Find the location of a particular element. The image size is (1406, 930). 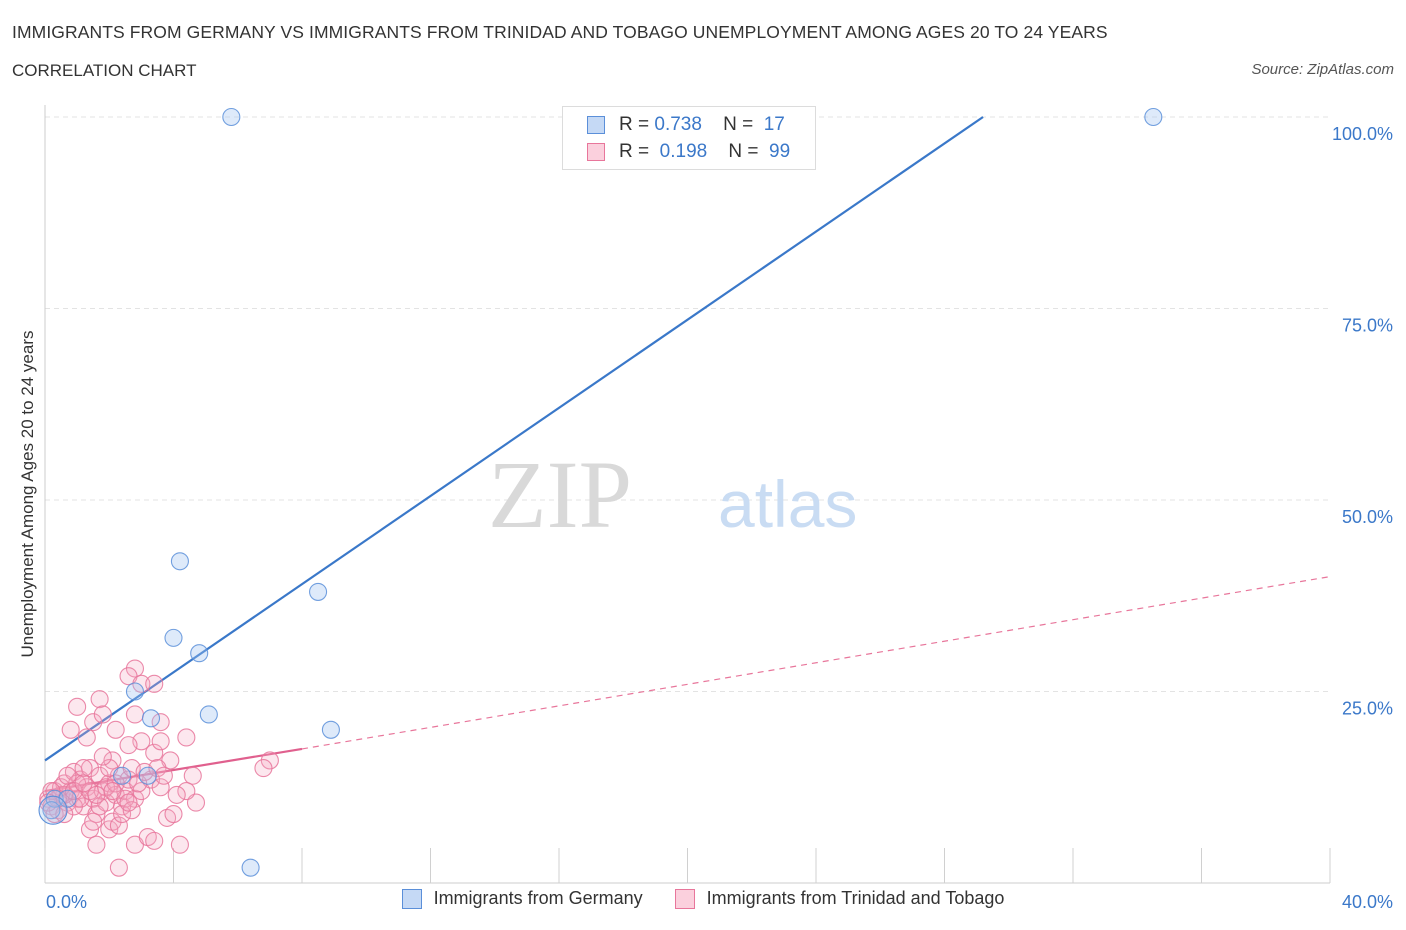

chart-subtitle: CORRELATION CHART is located at coordinates (104, 70).